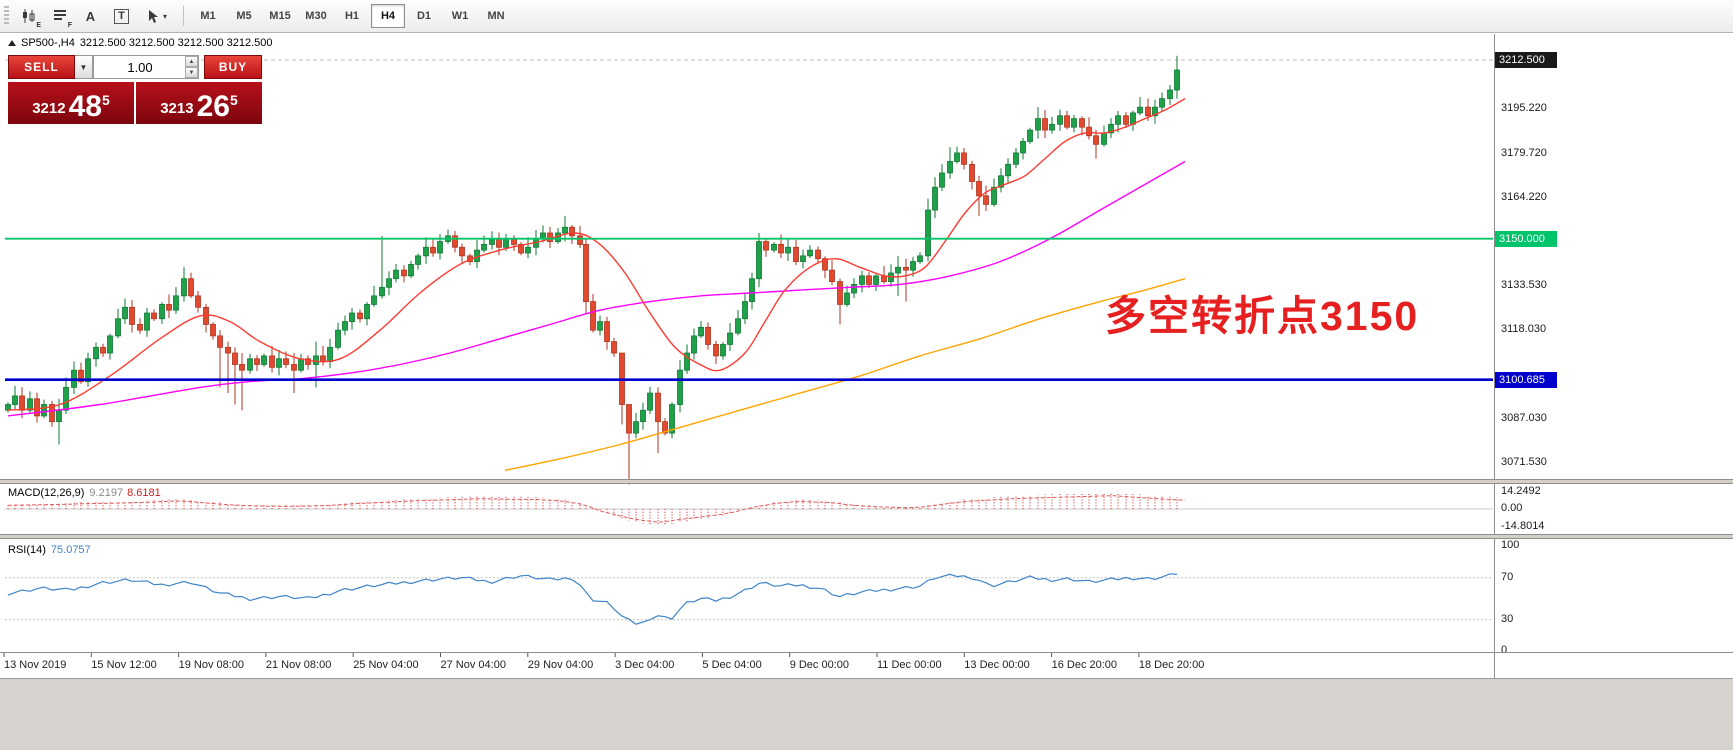  What do you see at coordinates (208, 16) in the screenshot?
I see `timeframe-button-m1: M1` at bounding box center [208, 16].